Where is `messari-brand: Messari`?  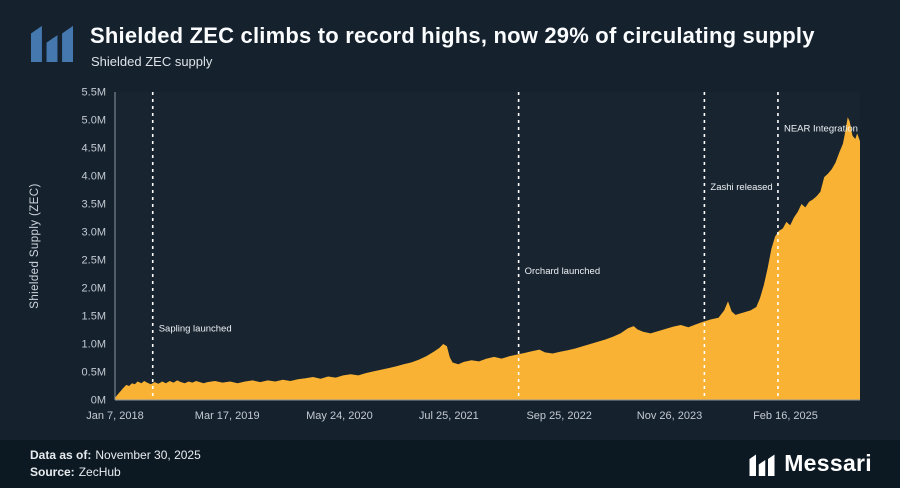 messari-brand: Messari is located at coordinates (810, 463).